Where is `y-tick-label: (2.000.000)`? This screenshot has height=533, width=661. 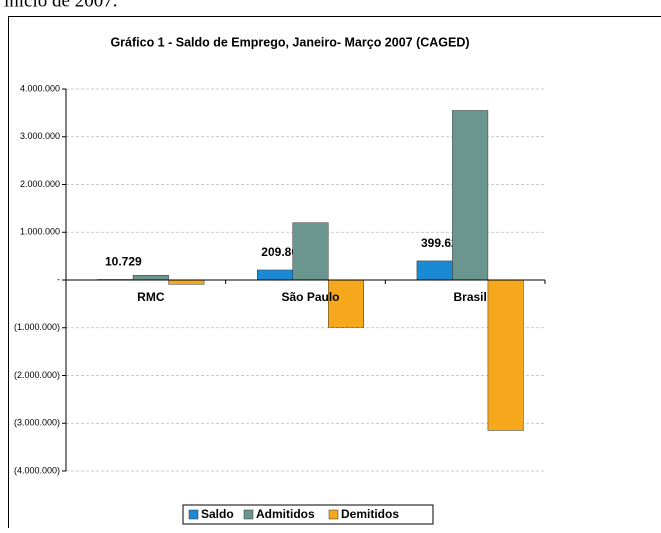
y-tick-label: (2.000.000) is located at coordinates (37, 375).